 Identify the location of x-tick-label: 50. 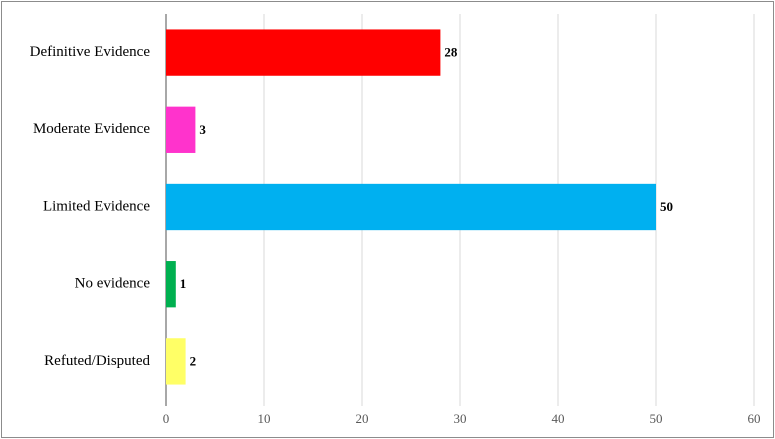
(656, 418).